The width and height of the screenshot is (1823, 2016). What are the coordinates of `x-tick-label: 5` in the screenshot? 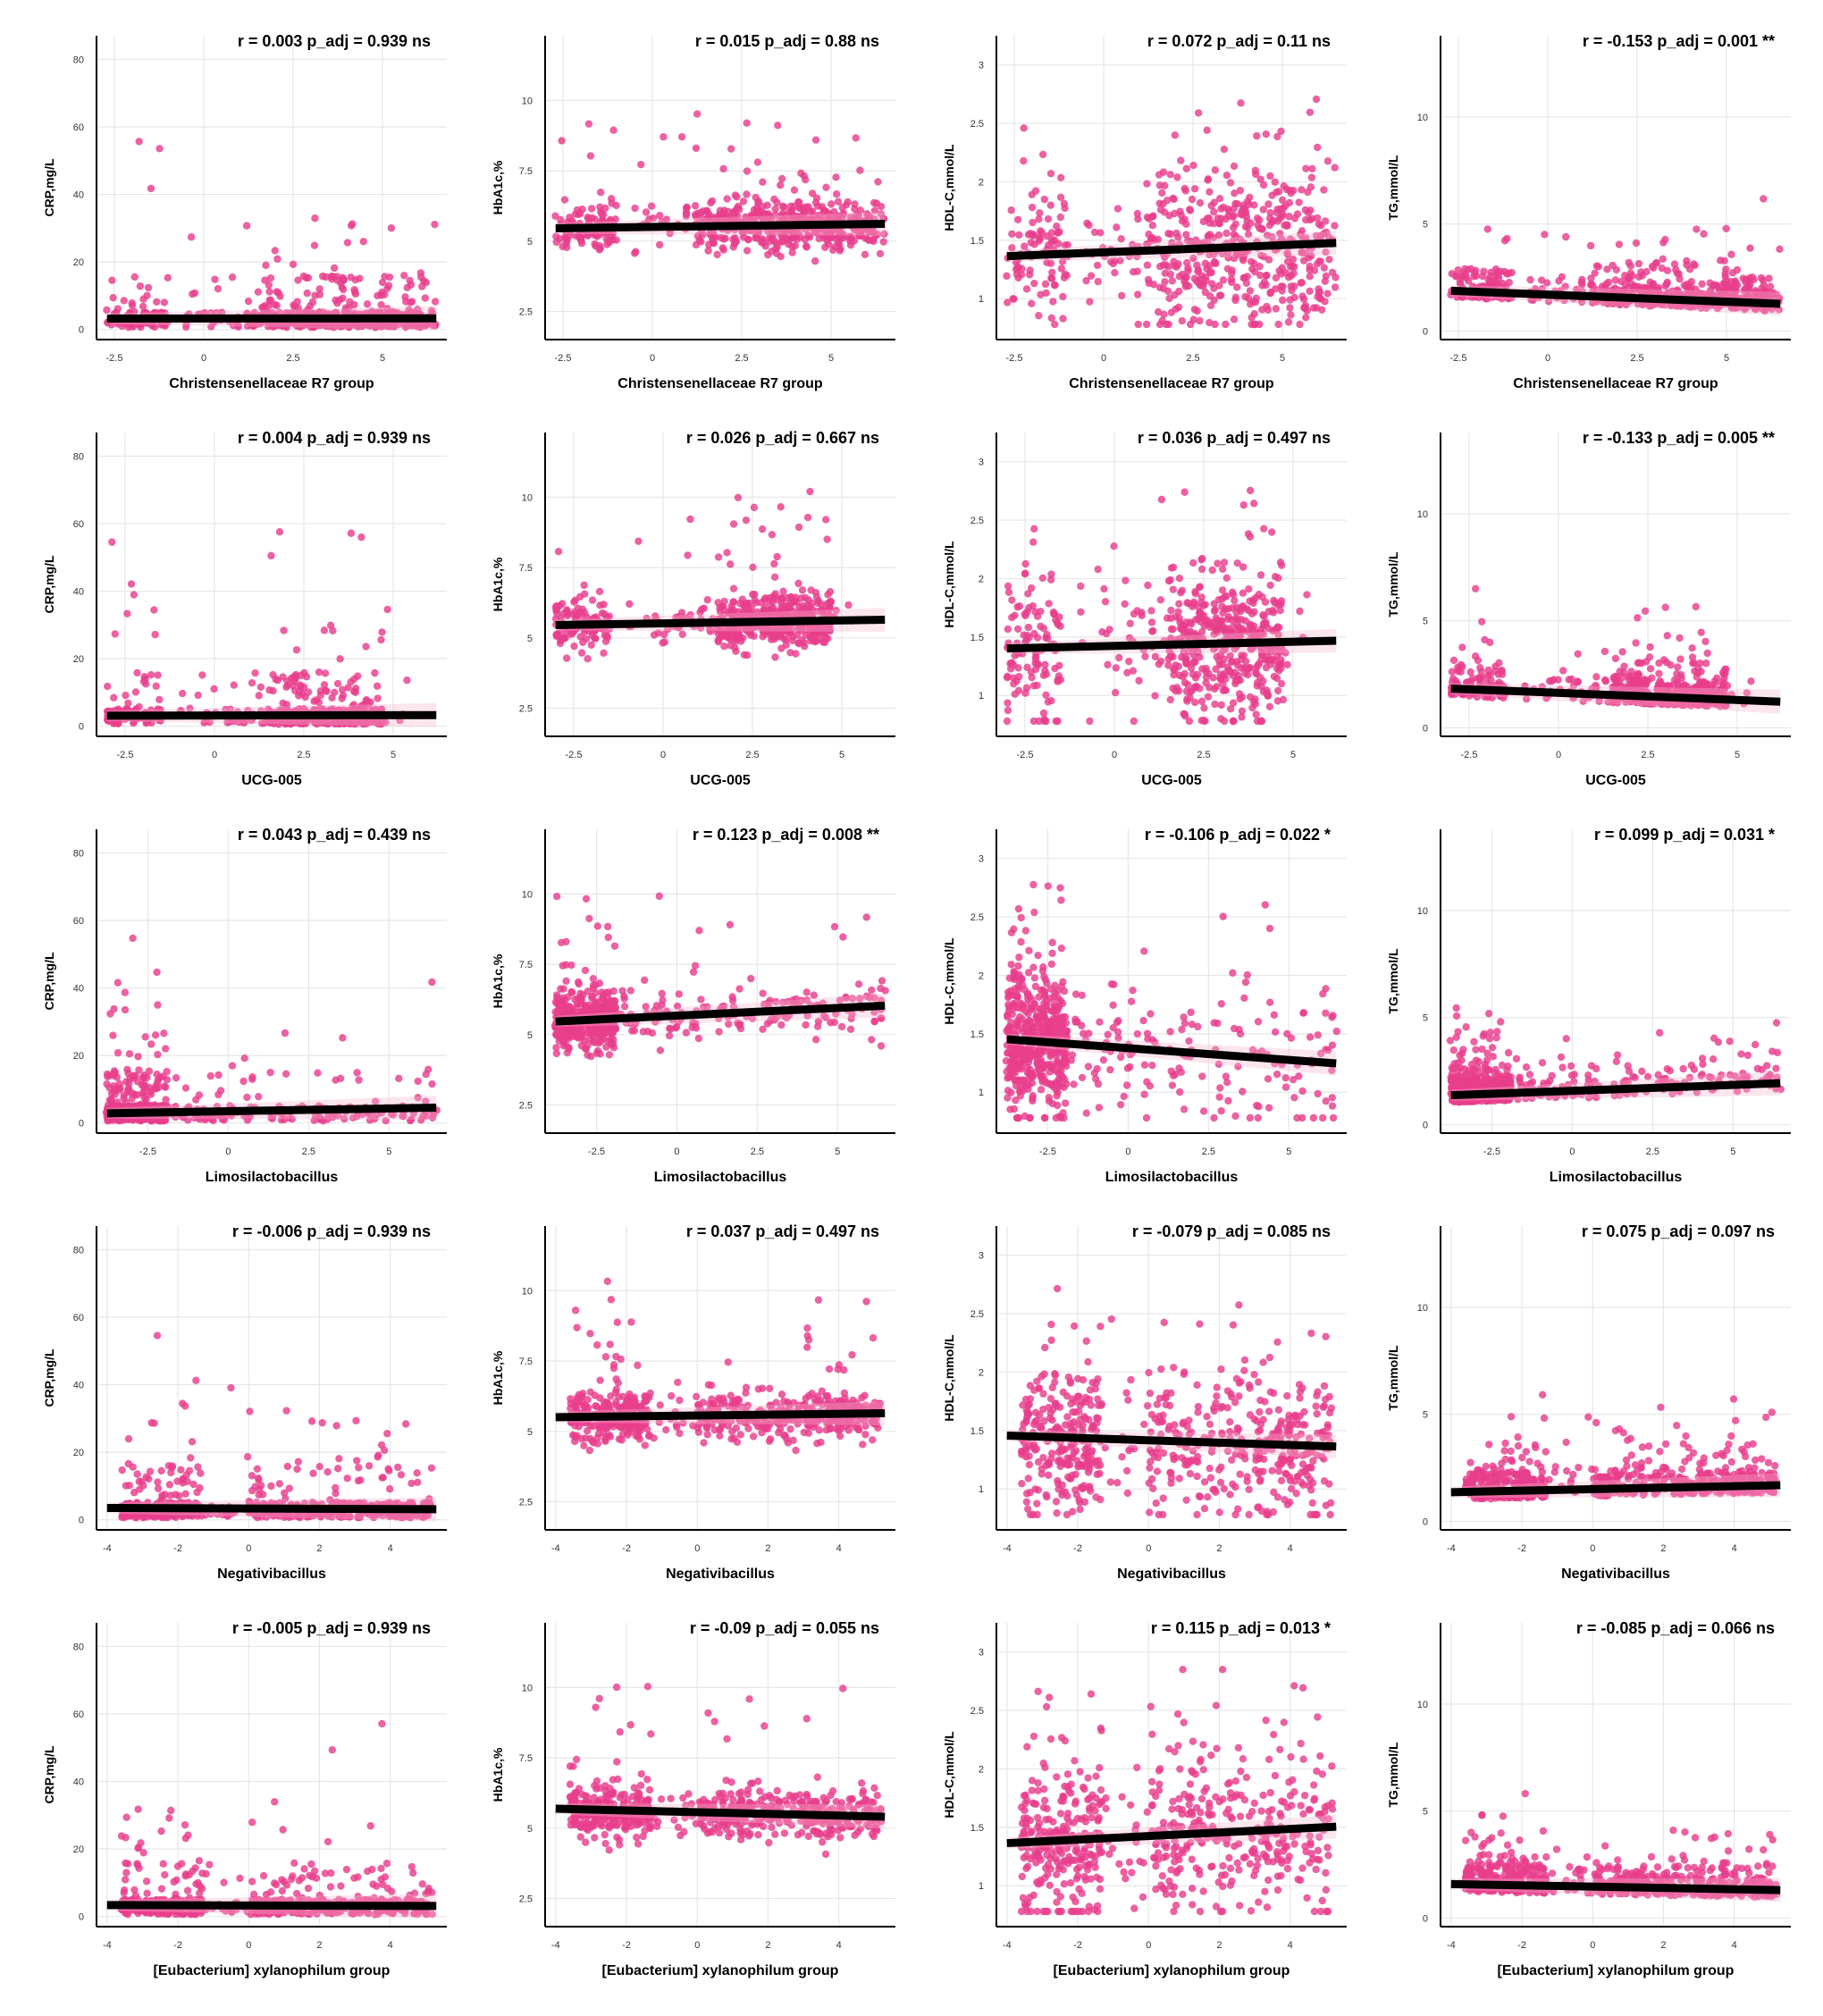 It's located at (1726, 358).